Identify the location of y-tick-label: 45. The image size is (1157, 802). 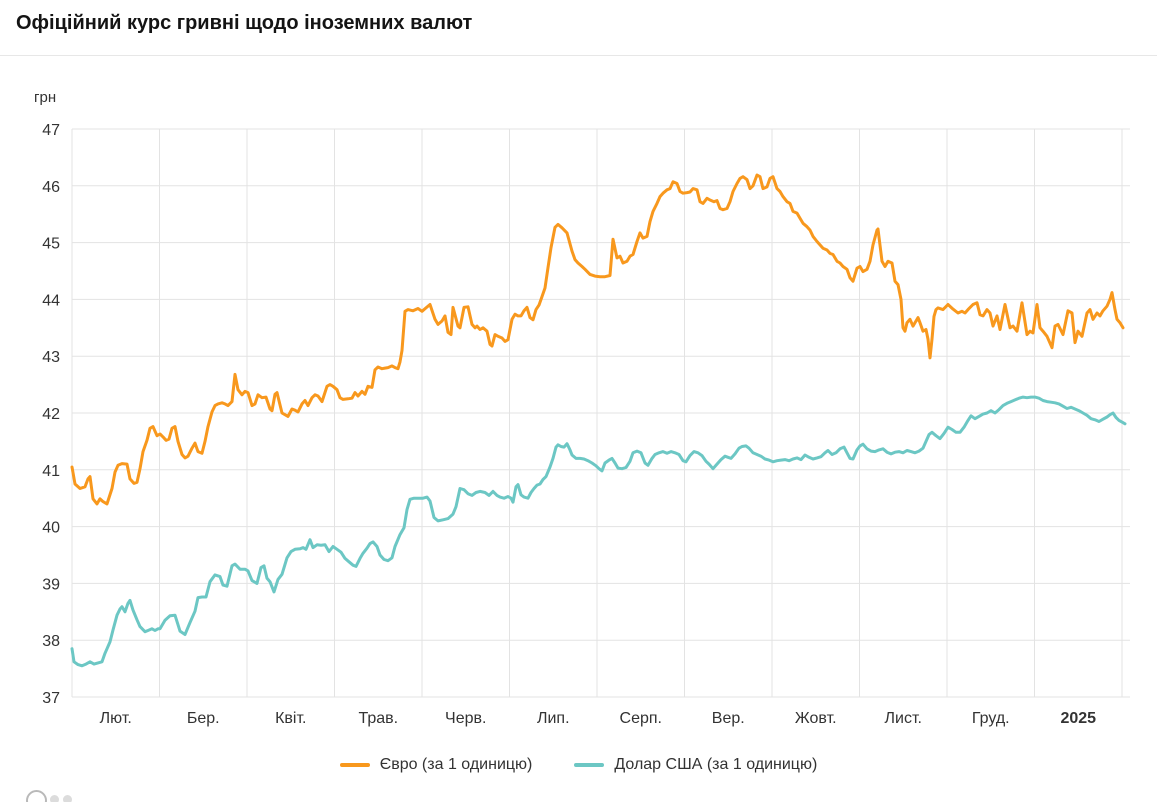
(51, 244).